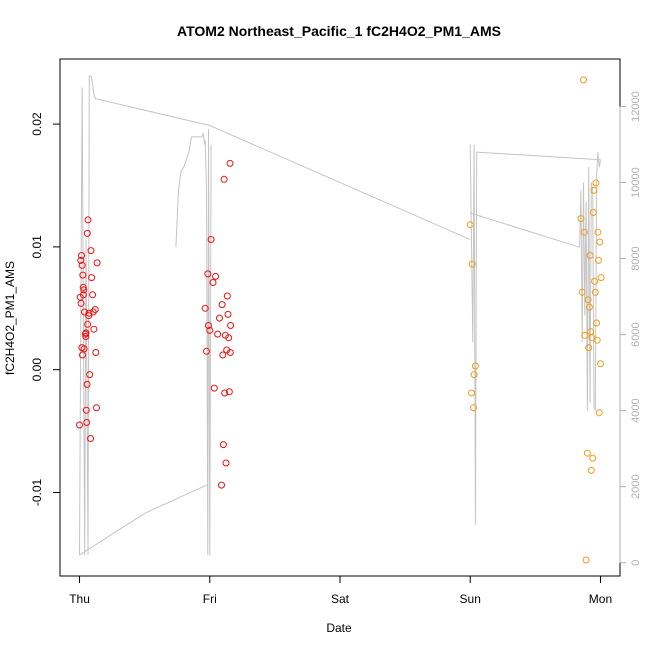 This screenshot has height=650, width=650. What do you see at coordinates (339, 628) in the screenshot?
I see `x-axis-label: Date` at bounding box center [339, 628].